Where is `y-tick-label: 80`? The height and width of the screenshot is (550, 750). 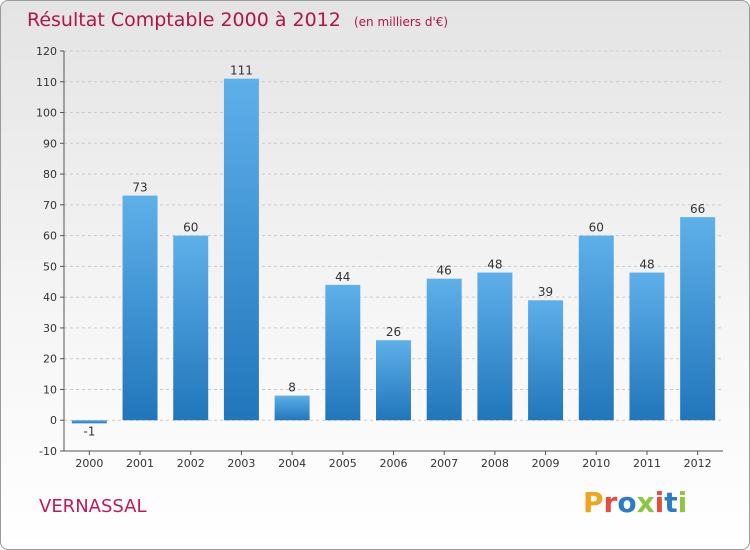
y-tick-label: 80 is located at coordinates (50, 174).